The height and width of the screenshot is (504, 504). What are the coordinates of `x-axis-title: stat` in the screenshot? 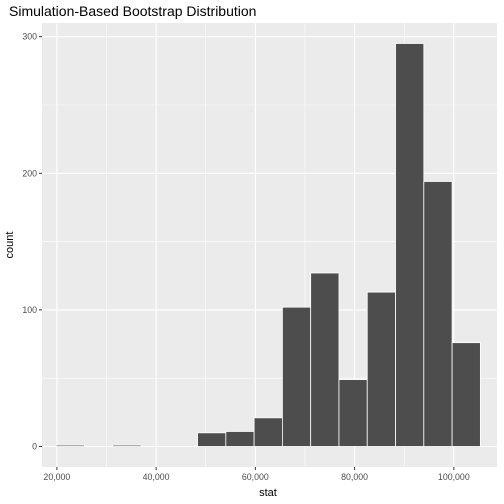 It's located at (268, 493).